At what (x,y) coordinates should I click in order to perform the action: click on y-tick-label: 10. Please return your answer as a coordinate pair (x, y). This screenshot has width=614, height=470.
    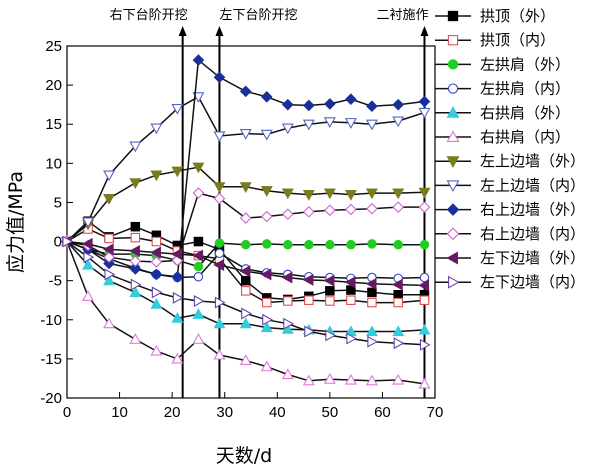
    Looking at the image, I should click on (53, 163).